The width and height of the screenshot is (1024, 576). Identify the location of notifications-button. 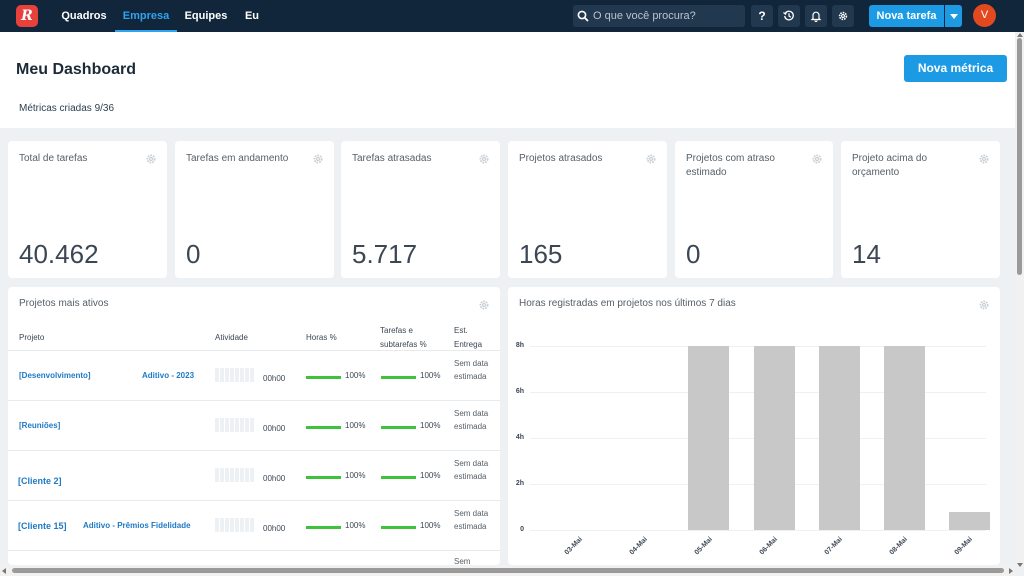
(816, 16).